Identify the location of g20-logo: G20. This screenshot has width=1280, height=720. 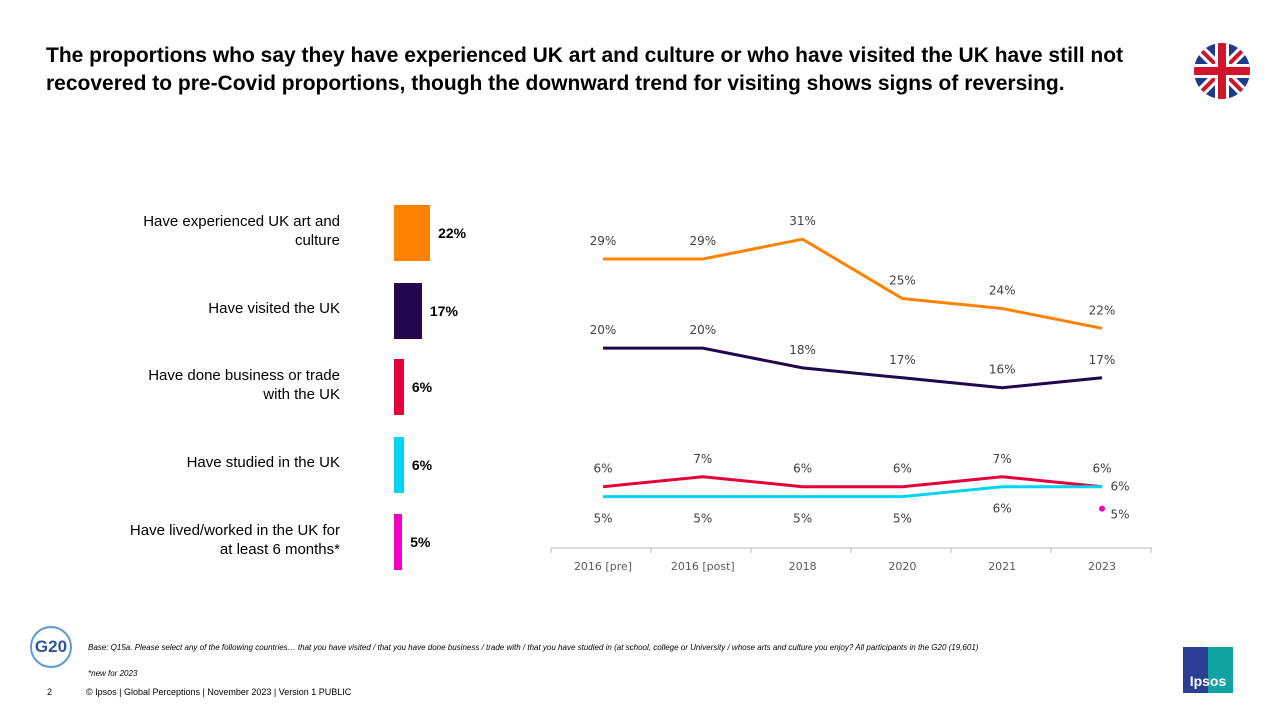
(51, 647).